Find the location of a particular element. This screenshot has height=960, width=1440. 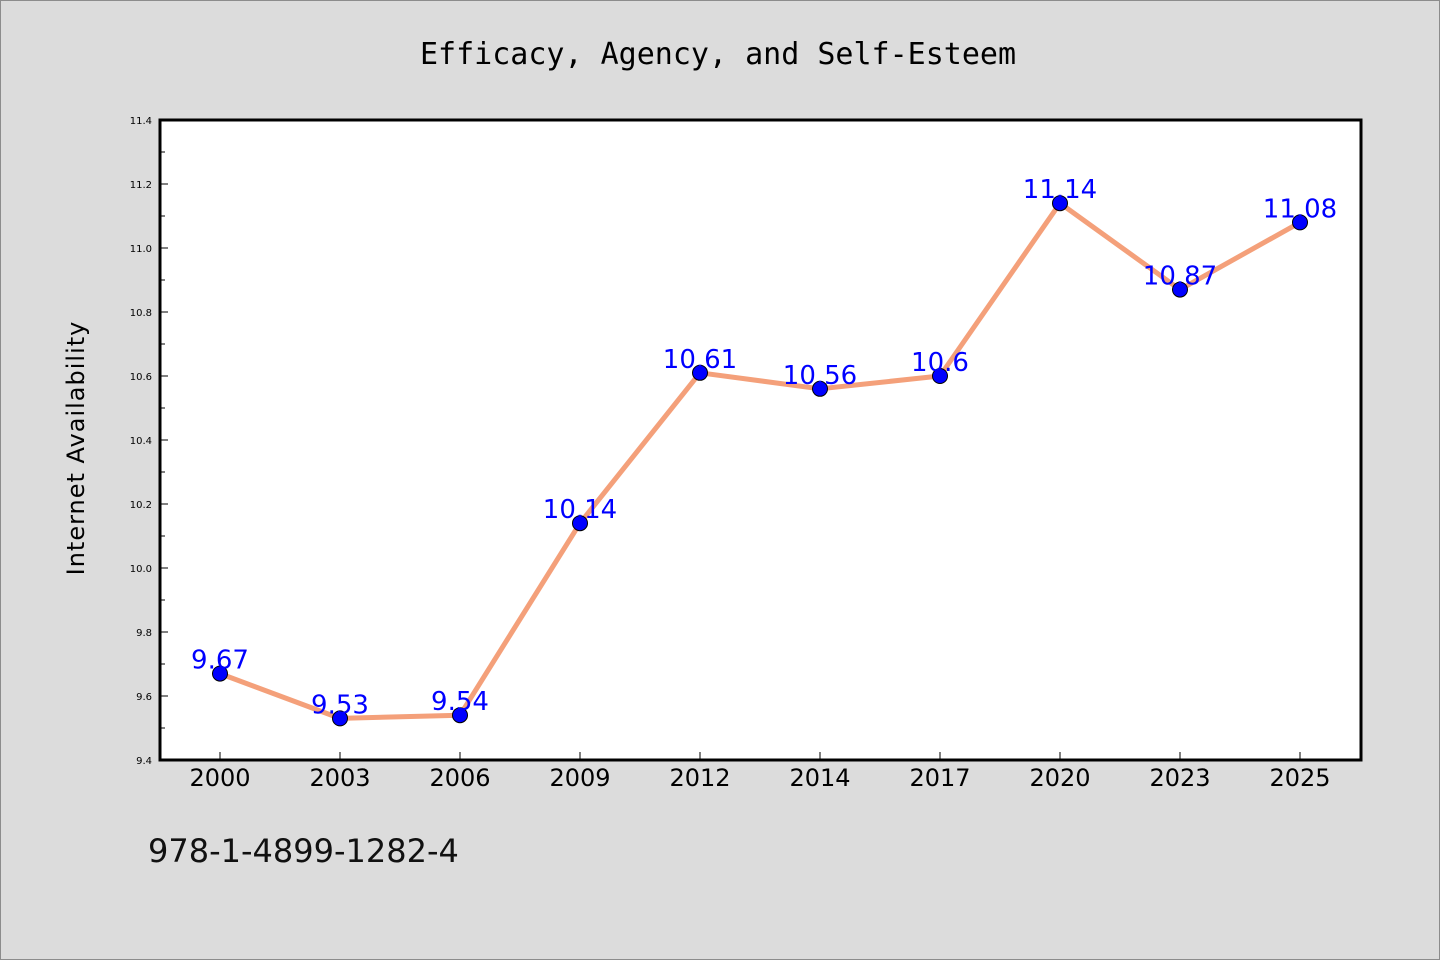

y-axis-label: Internet Availability is located at coordinates (76, 448).